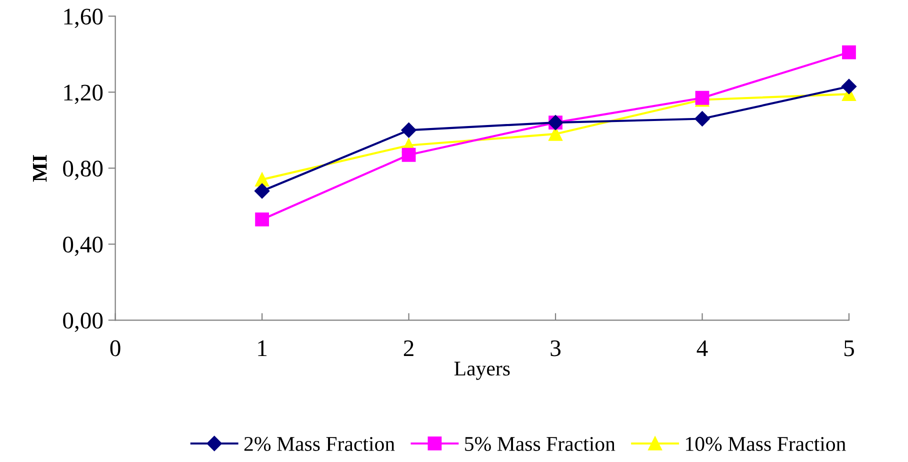 Image resolution: width=908 pixels, height=462 pixels. Describe the element at coordinates (482, 371) in the screenshot. I see `x-axis-title: Layers` at that location.